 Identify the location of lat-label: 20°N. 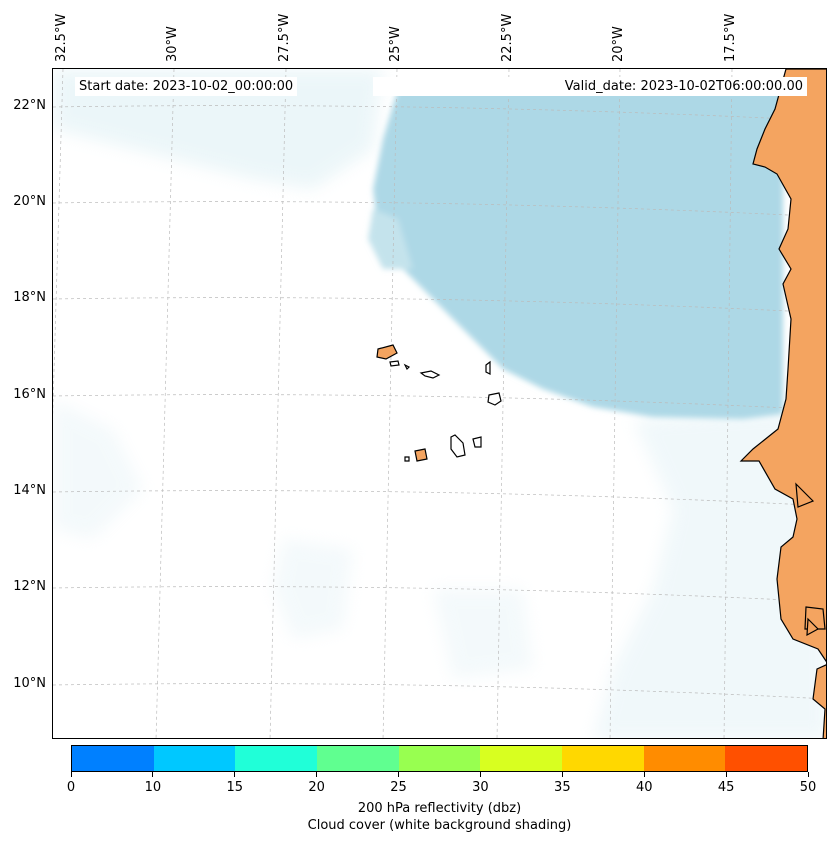
(29, 201).